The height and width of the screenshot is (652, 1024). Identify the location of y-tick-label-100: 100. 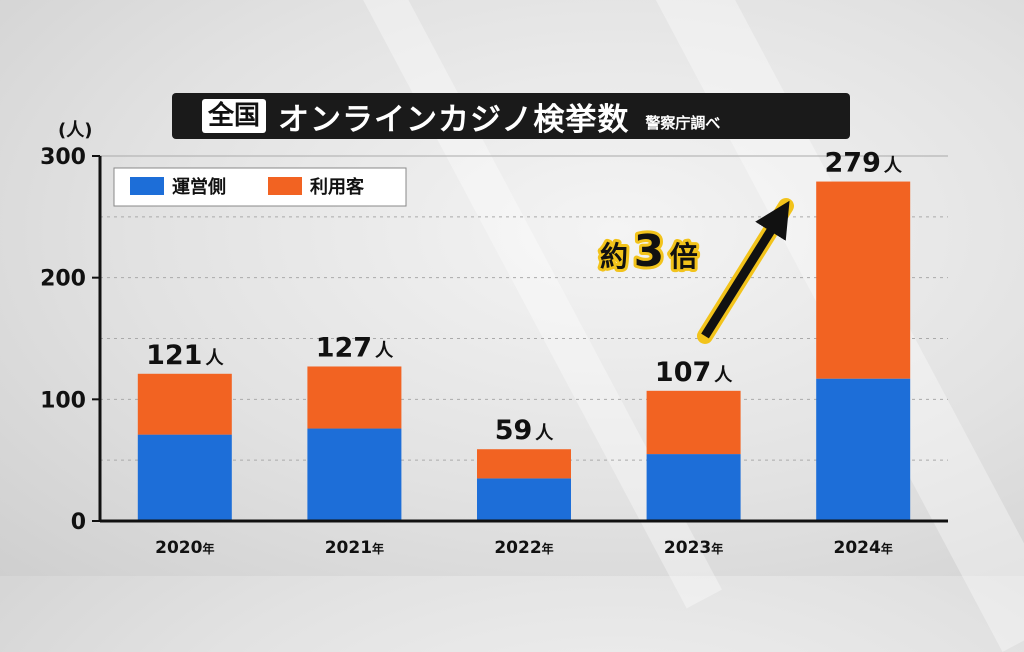
(63, 400).